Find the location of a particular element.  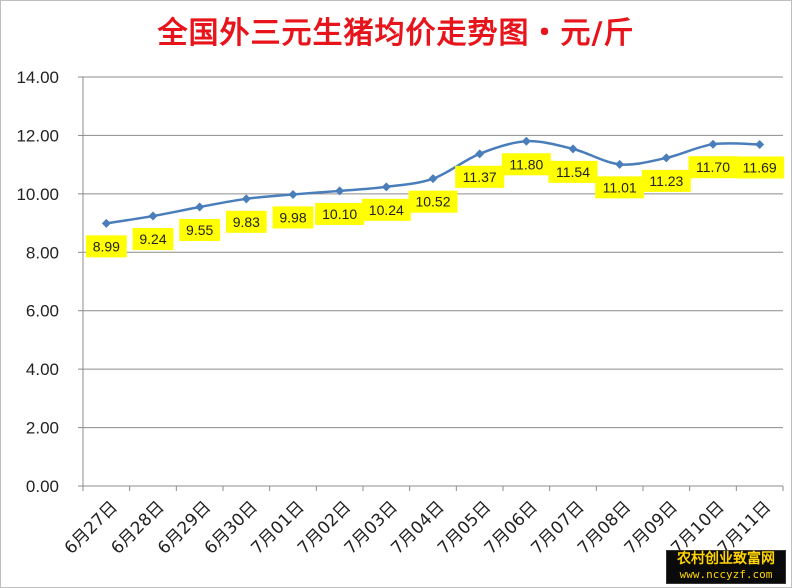

watermark-logo: 农村创业致富网 www.nccyzf.com is located at coordinates (726, 567).